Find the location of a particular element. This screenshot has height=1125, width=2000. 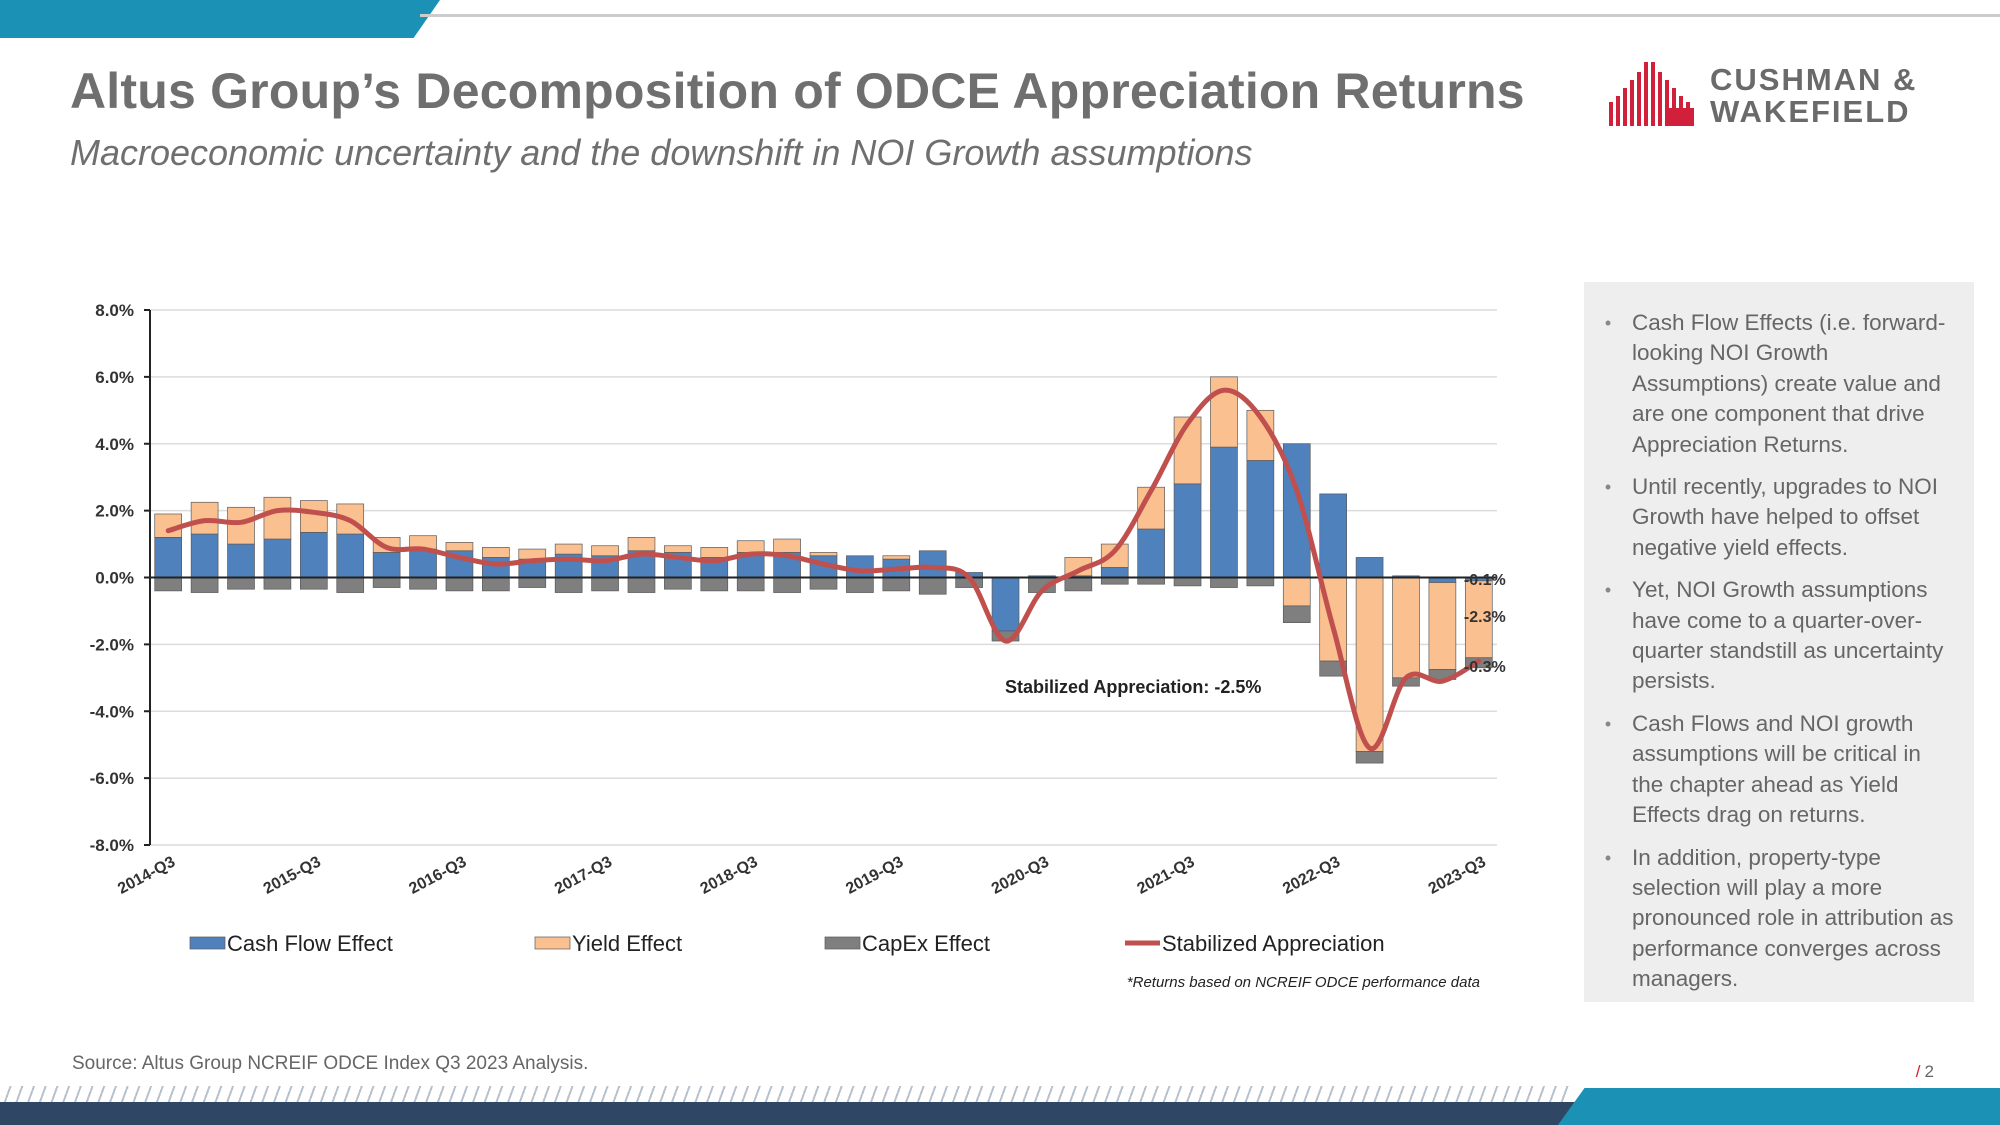

logo-line-1: CUSHMAN & is located at coordinates (1814, 79).